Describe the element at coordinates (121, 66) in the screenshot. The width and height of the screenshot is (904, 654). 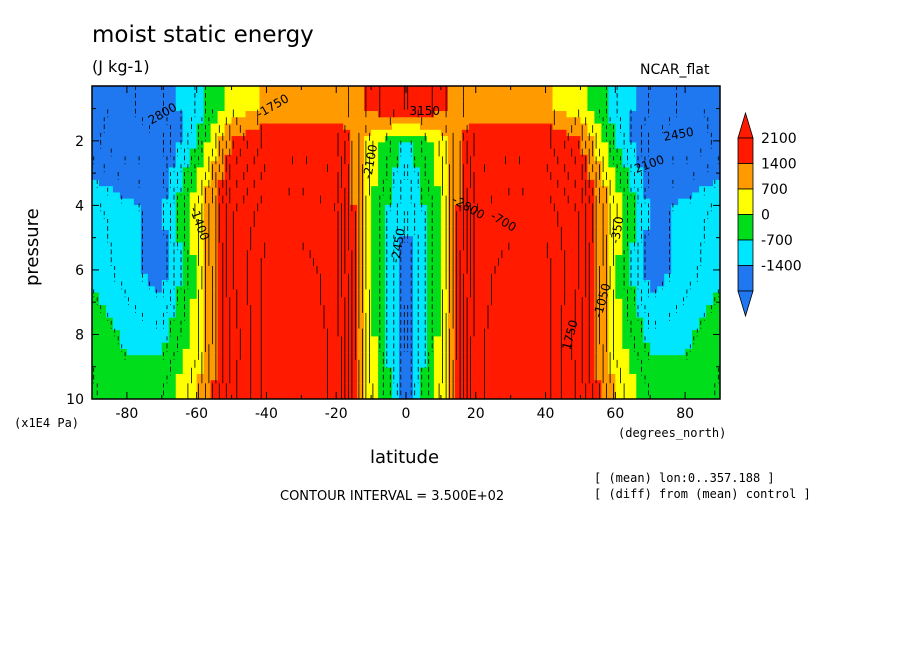
I see `chart-subtitle: (J kg-1)` at that location.